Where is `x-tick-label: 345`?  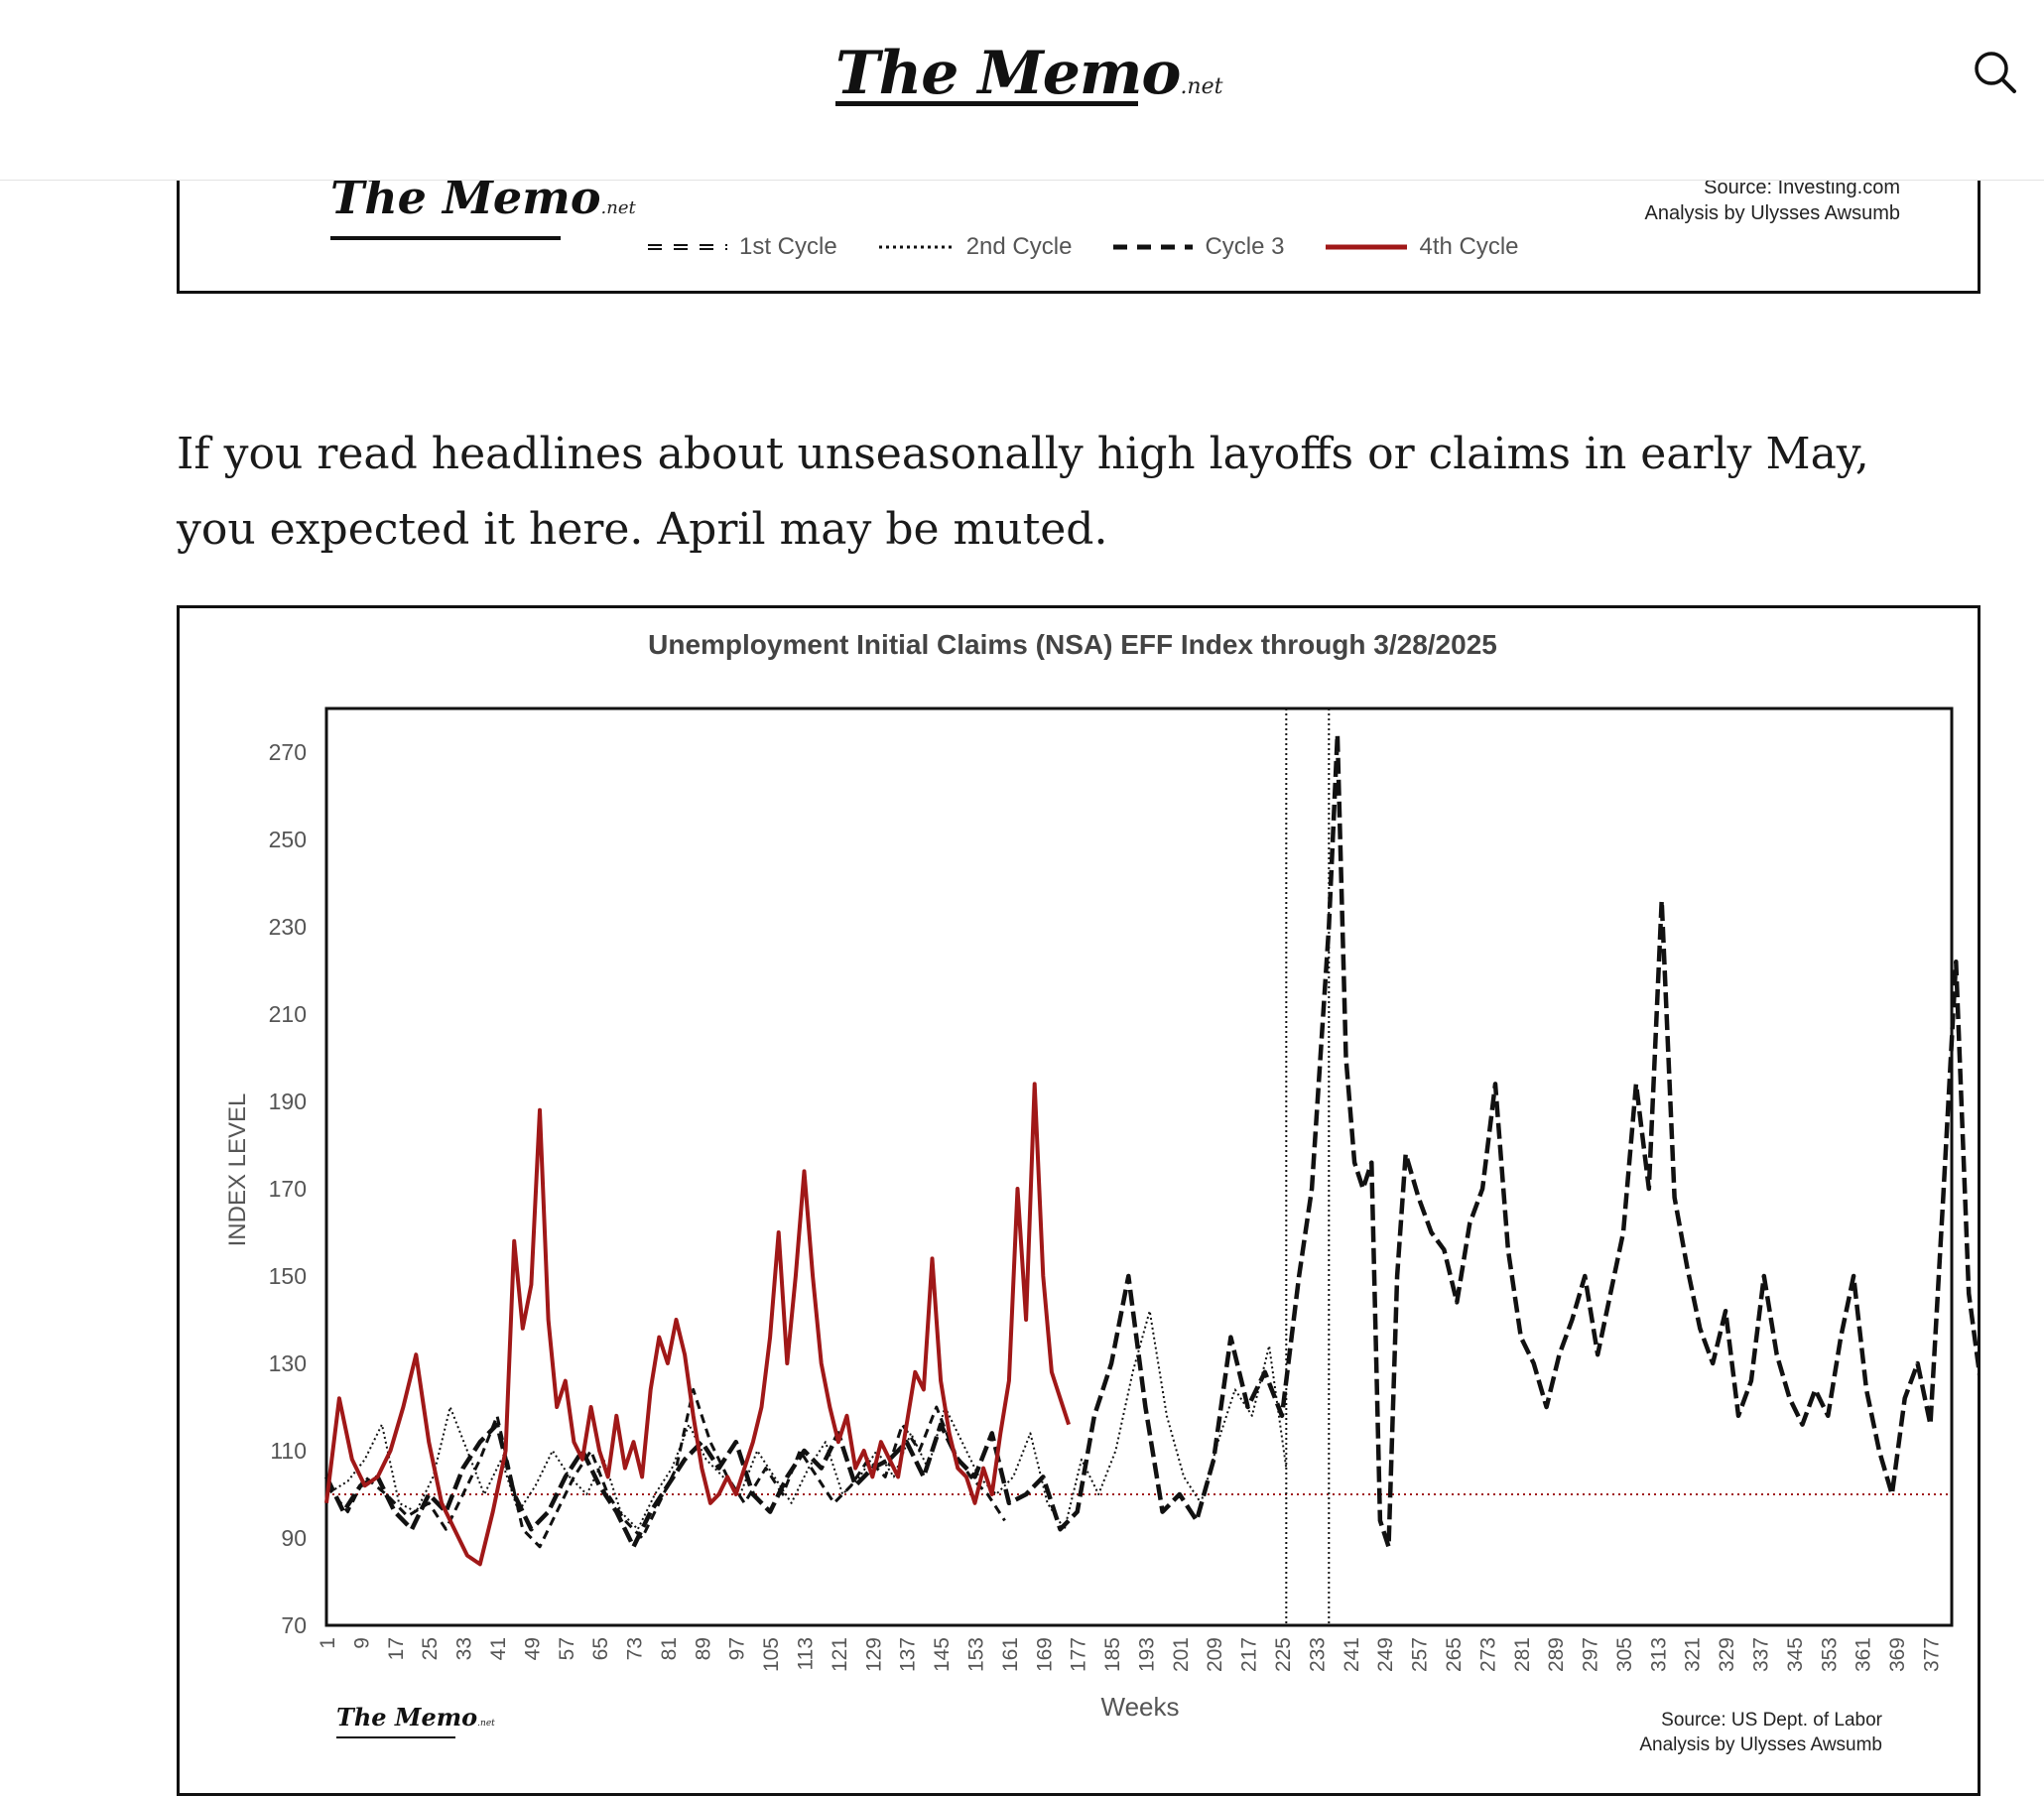 x-tick-label: 345 is located at coordinates (1795, 1654).